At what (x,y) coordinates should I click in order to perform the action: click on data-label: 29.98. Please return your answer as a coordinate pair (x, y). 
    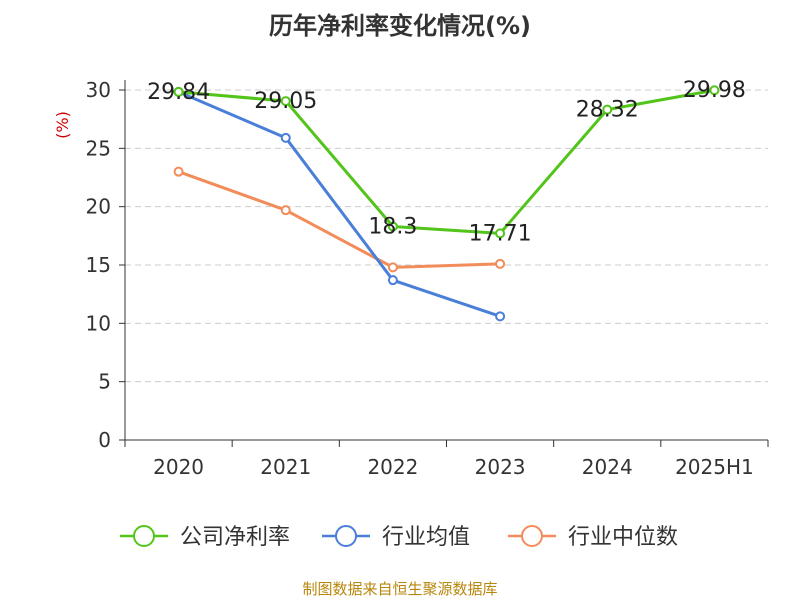
    Looking at the image, I should click on (714, 90).